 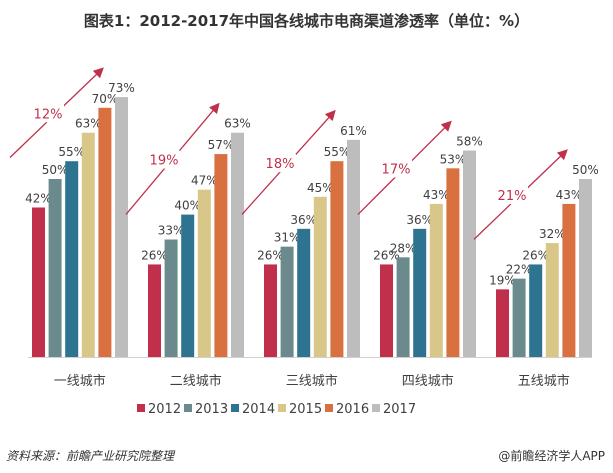 What do you see at coordinates (469, 142) in the screenshot?
I see `data-label: 58%` at bounding box center [469, 142].